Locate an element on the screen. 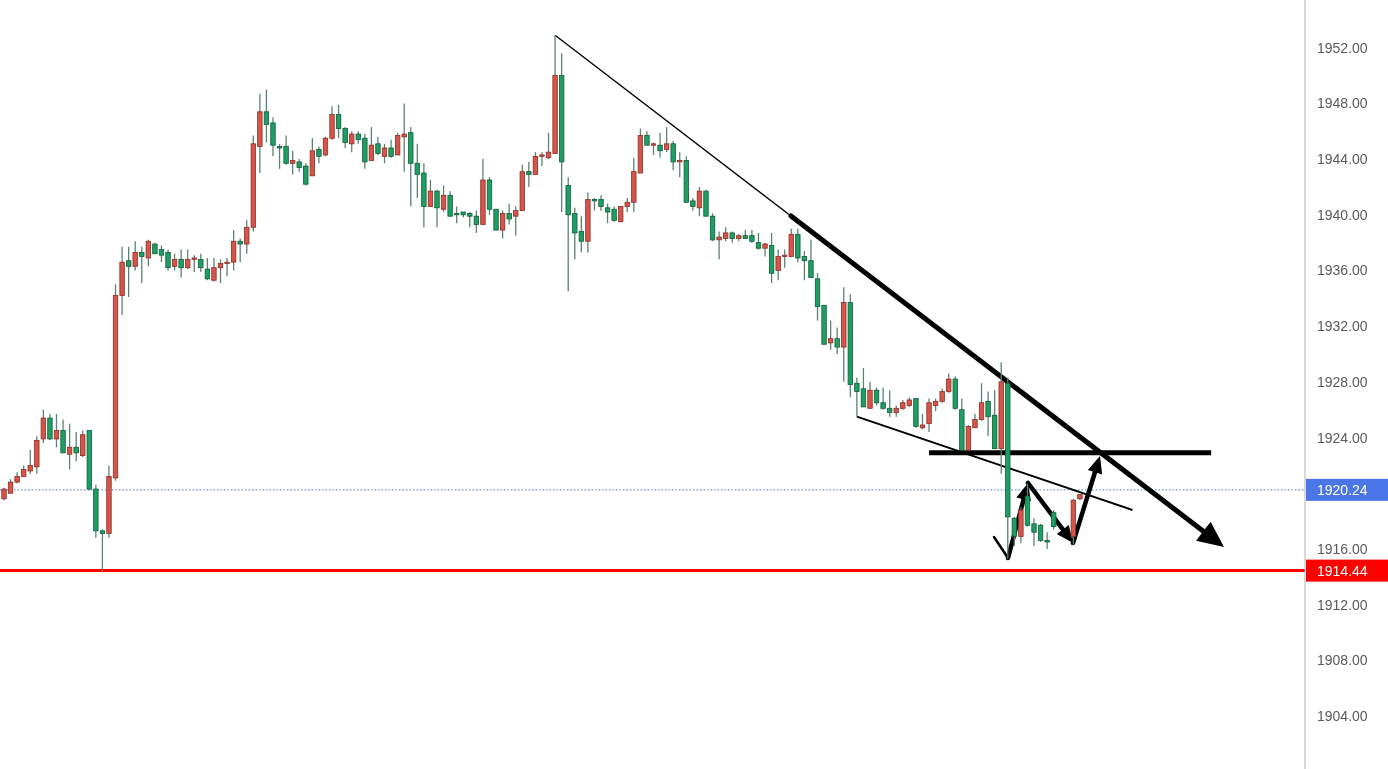 The height and width of the screenshot is (769, 1388). ref-line-label: 1914.44 is located at coordinates (1342, 570).